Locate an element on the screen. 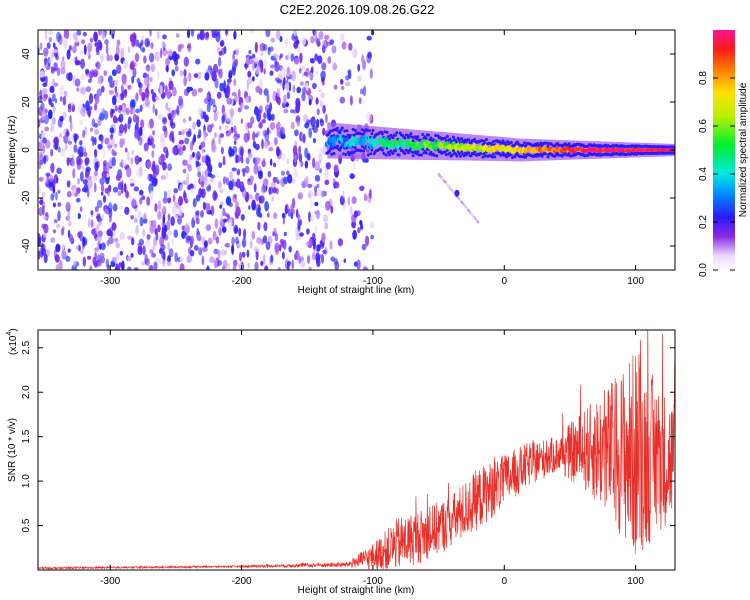  y-tick-label: 1.0 is located at coordinates (26, 481).